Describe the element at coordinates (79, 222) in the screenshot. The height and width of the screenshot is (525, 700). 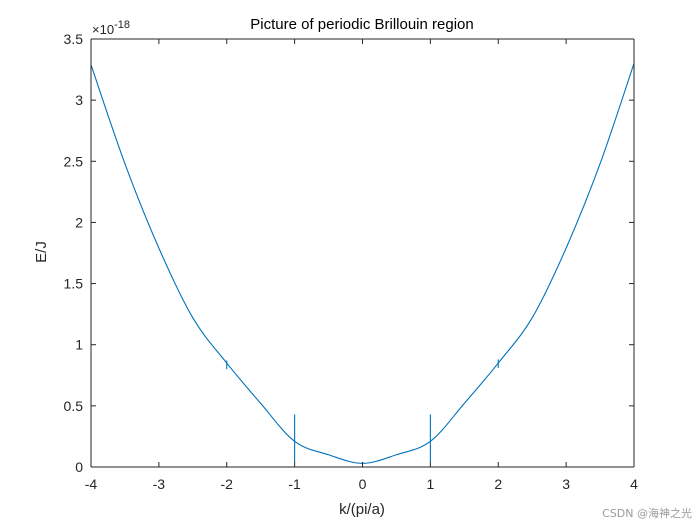
I see `y-tick-label: 2` at that location.